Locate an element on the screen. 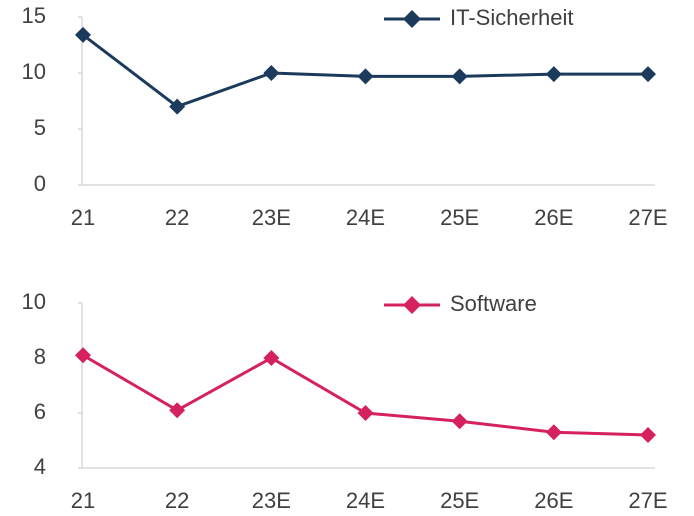 Image resolution: width=694 pixels, height=516 pixels. y-tick-label: 4 is located at coordinates (40, 466).